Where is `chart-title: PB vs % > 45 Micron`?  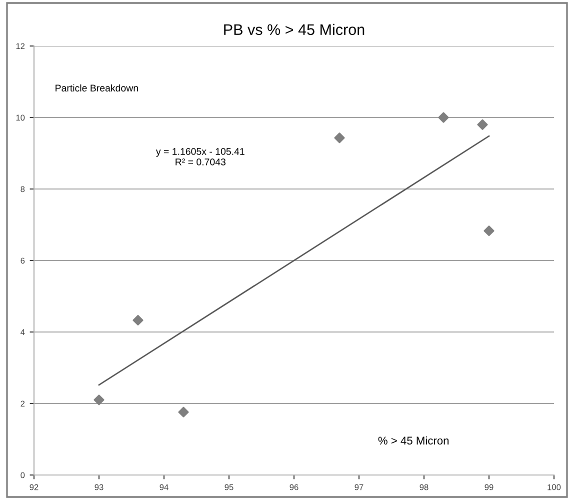 chart-title: PB vs % > 45 Micron is located at coordinates (294, 30).